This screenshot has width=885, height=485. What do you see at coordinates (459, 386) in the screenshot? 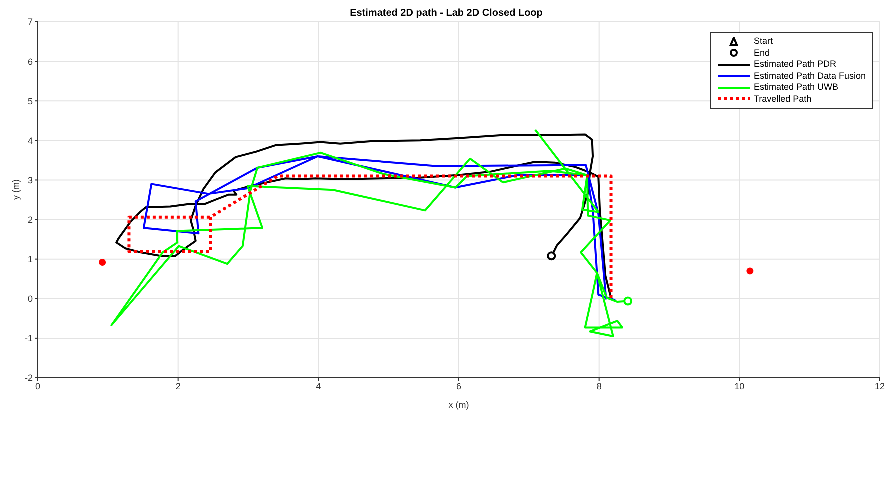
I see `x-tick-label: 6` at bounding box center [459, 386].